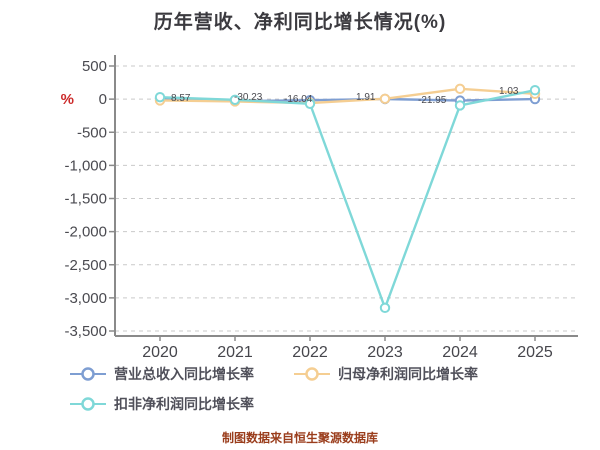 This screenshot has width=600, height=450. I want to click on legend-row-1: 营业总收入同比增长率 归母净利润同比增长率, so click(330, 374).